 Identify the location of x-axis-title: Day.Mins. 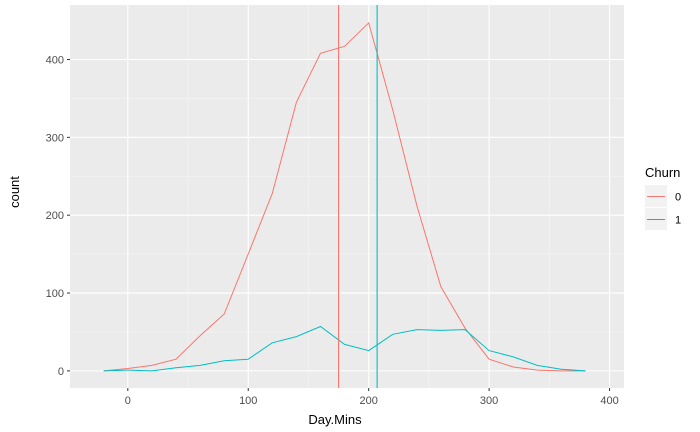
(335, 419).